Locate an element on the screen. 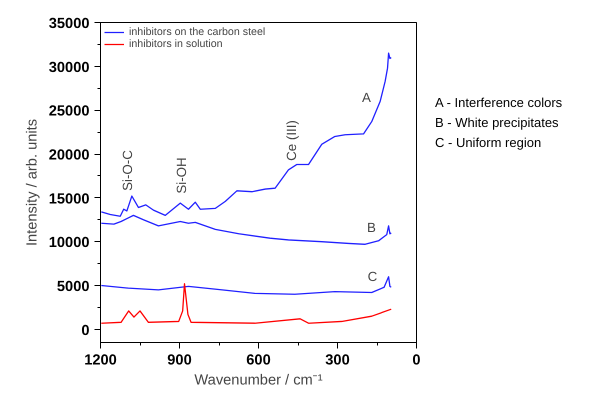 Image resolution: width=595 pixels, height=408 pixels. y-tick-label: 10000 is located at coordinates (69, 243).